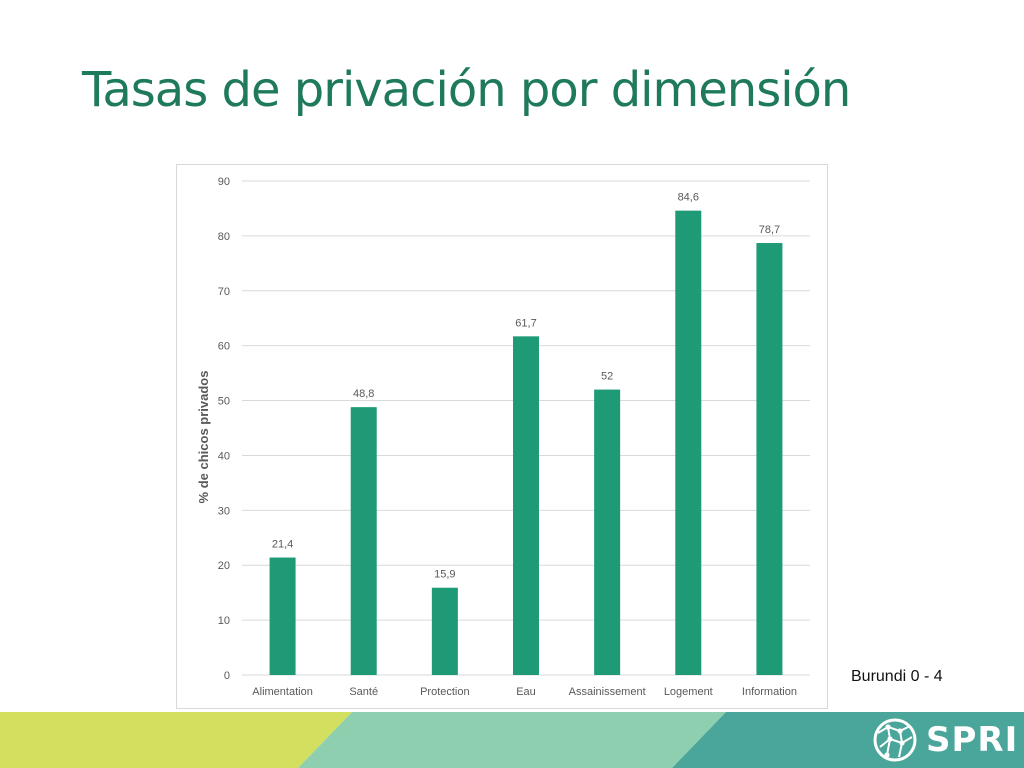 The image size is (1024, 768). Describe the element at coordinates (224, 182) in the screenshot. I see `y-tick-label: 90` at that location.